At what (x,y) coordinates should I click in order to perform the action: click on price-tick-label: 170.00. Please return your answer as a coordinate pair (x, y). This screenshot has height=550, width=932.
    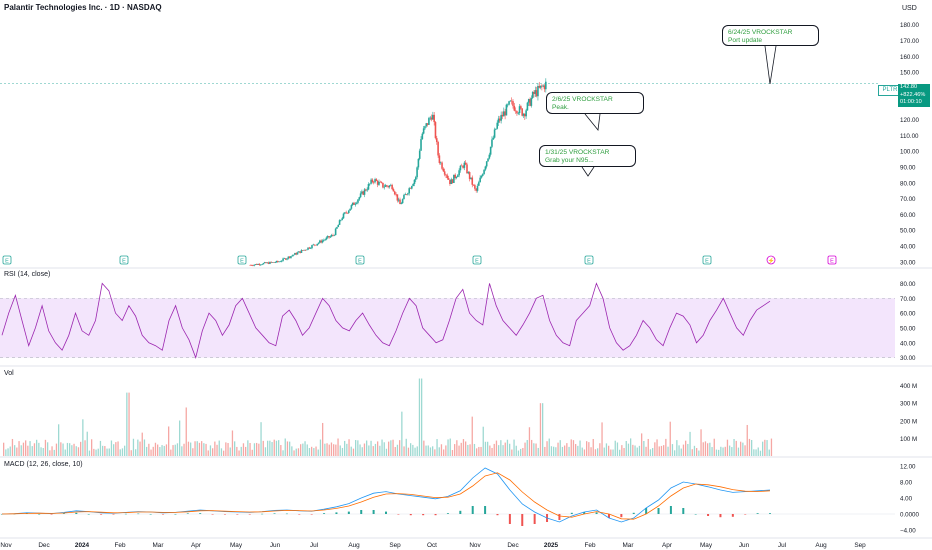
    Looking at the image, I should click on (909, 41).